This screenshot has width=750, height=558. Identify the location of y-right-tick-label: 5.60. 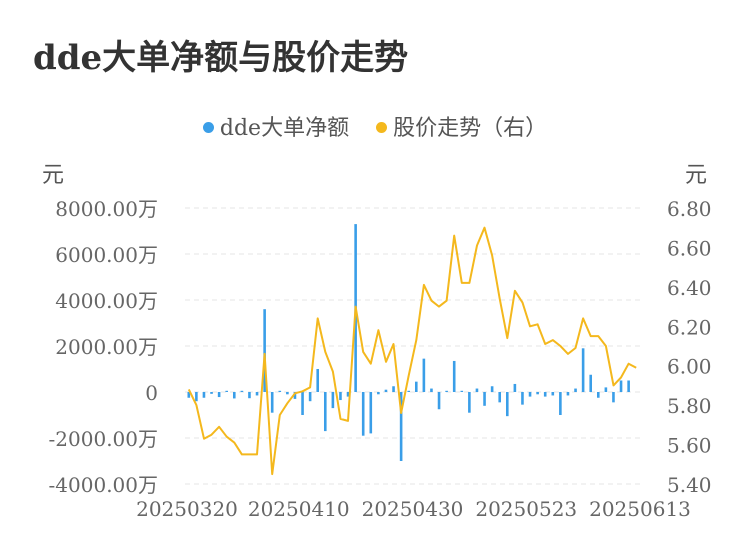
(689, 446).